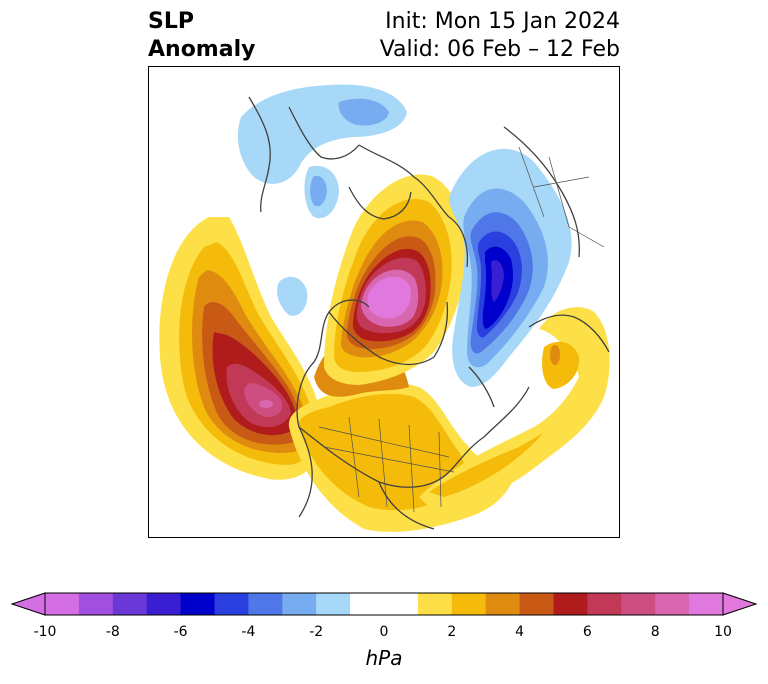 The width and height of the screenshot is (768, 684). What do you see at coordinates (452, 632) in the screenshot?
I see `colorbar-tick-label: 2` at bounding box center [452, 632].